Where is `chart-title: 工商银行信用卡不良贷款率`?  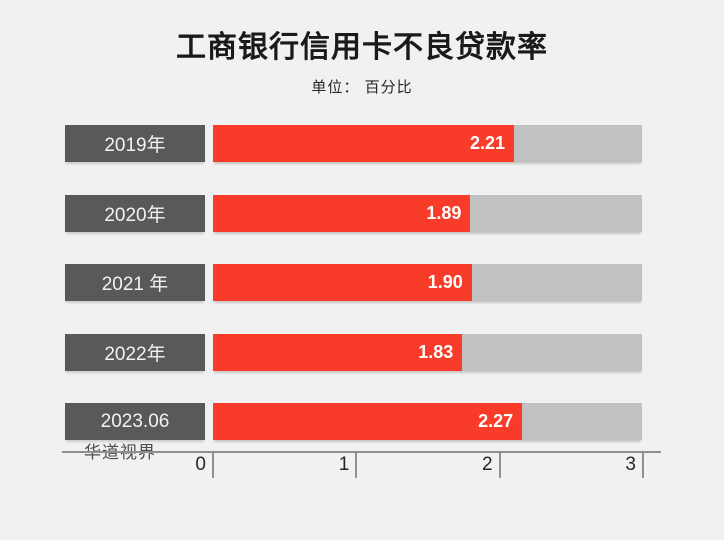
chart-title: 工商银行信用卡不良贷款率 is located at coordinates (362, 47).